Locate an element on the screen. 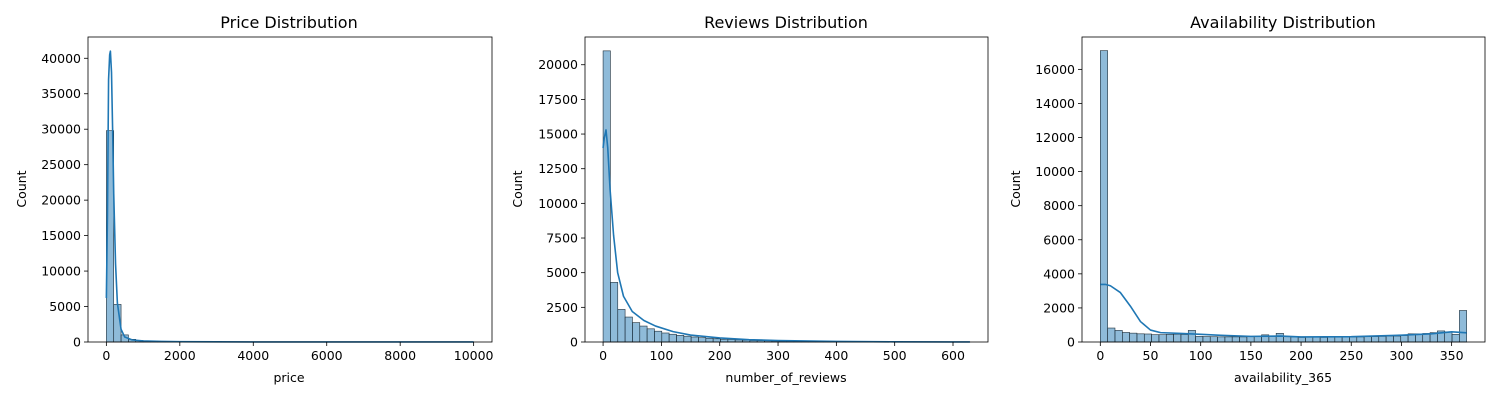 The width and height of the screenshot is (1500, 400). y-tick-label: 40000 is located at coordinates (61, 58).